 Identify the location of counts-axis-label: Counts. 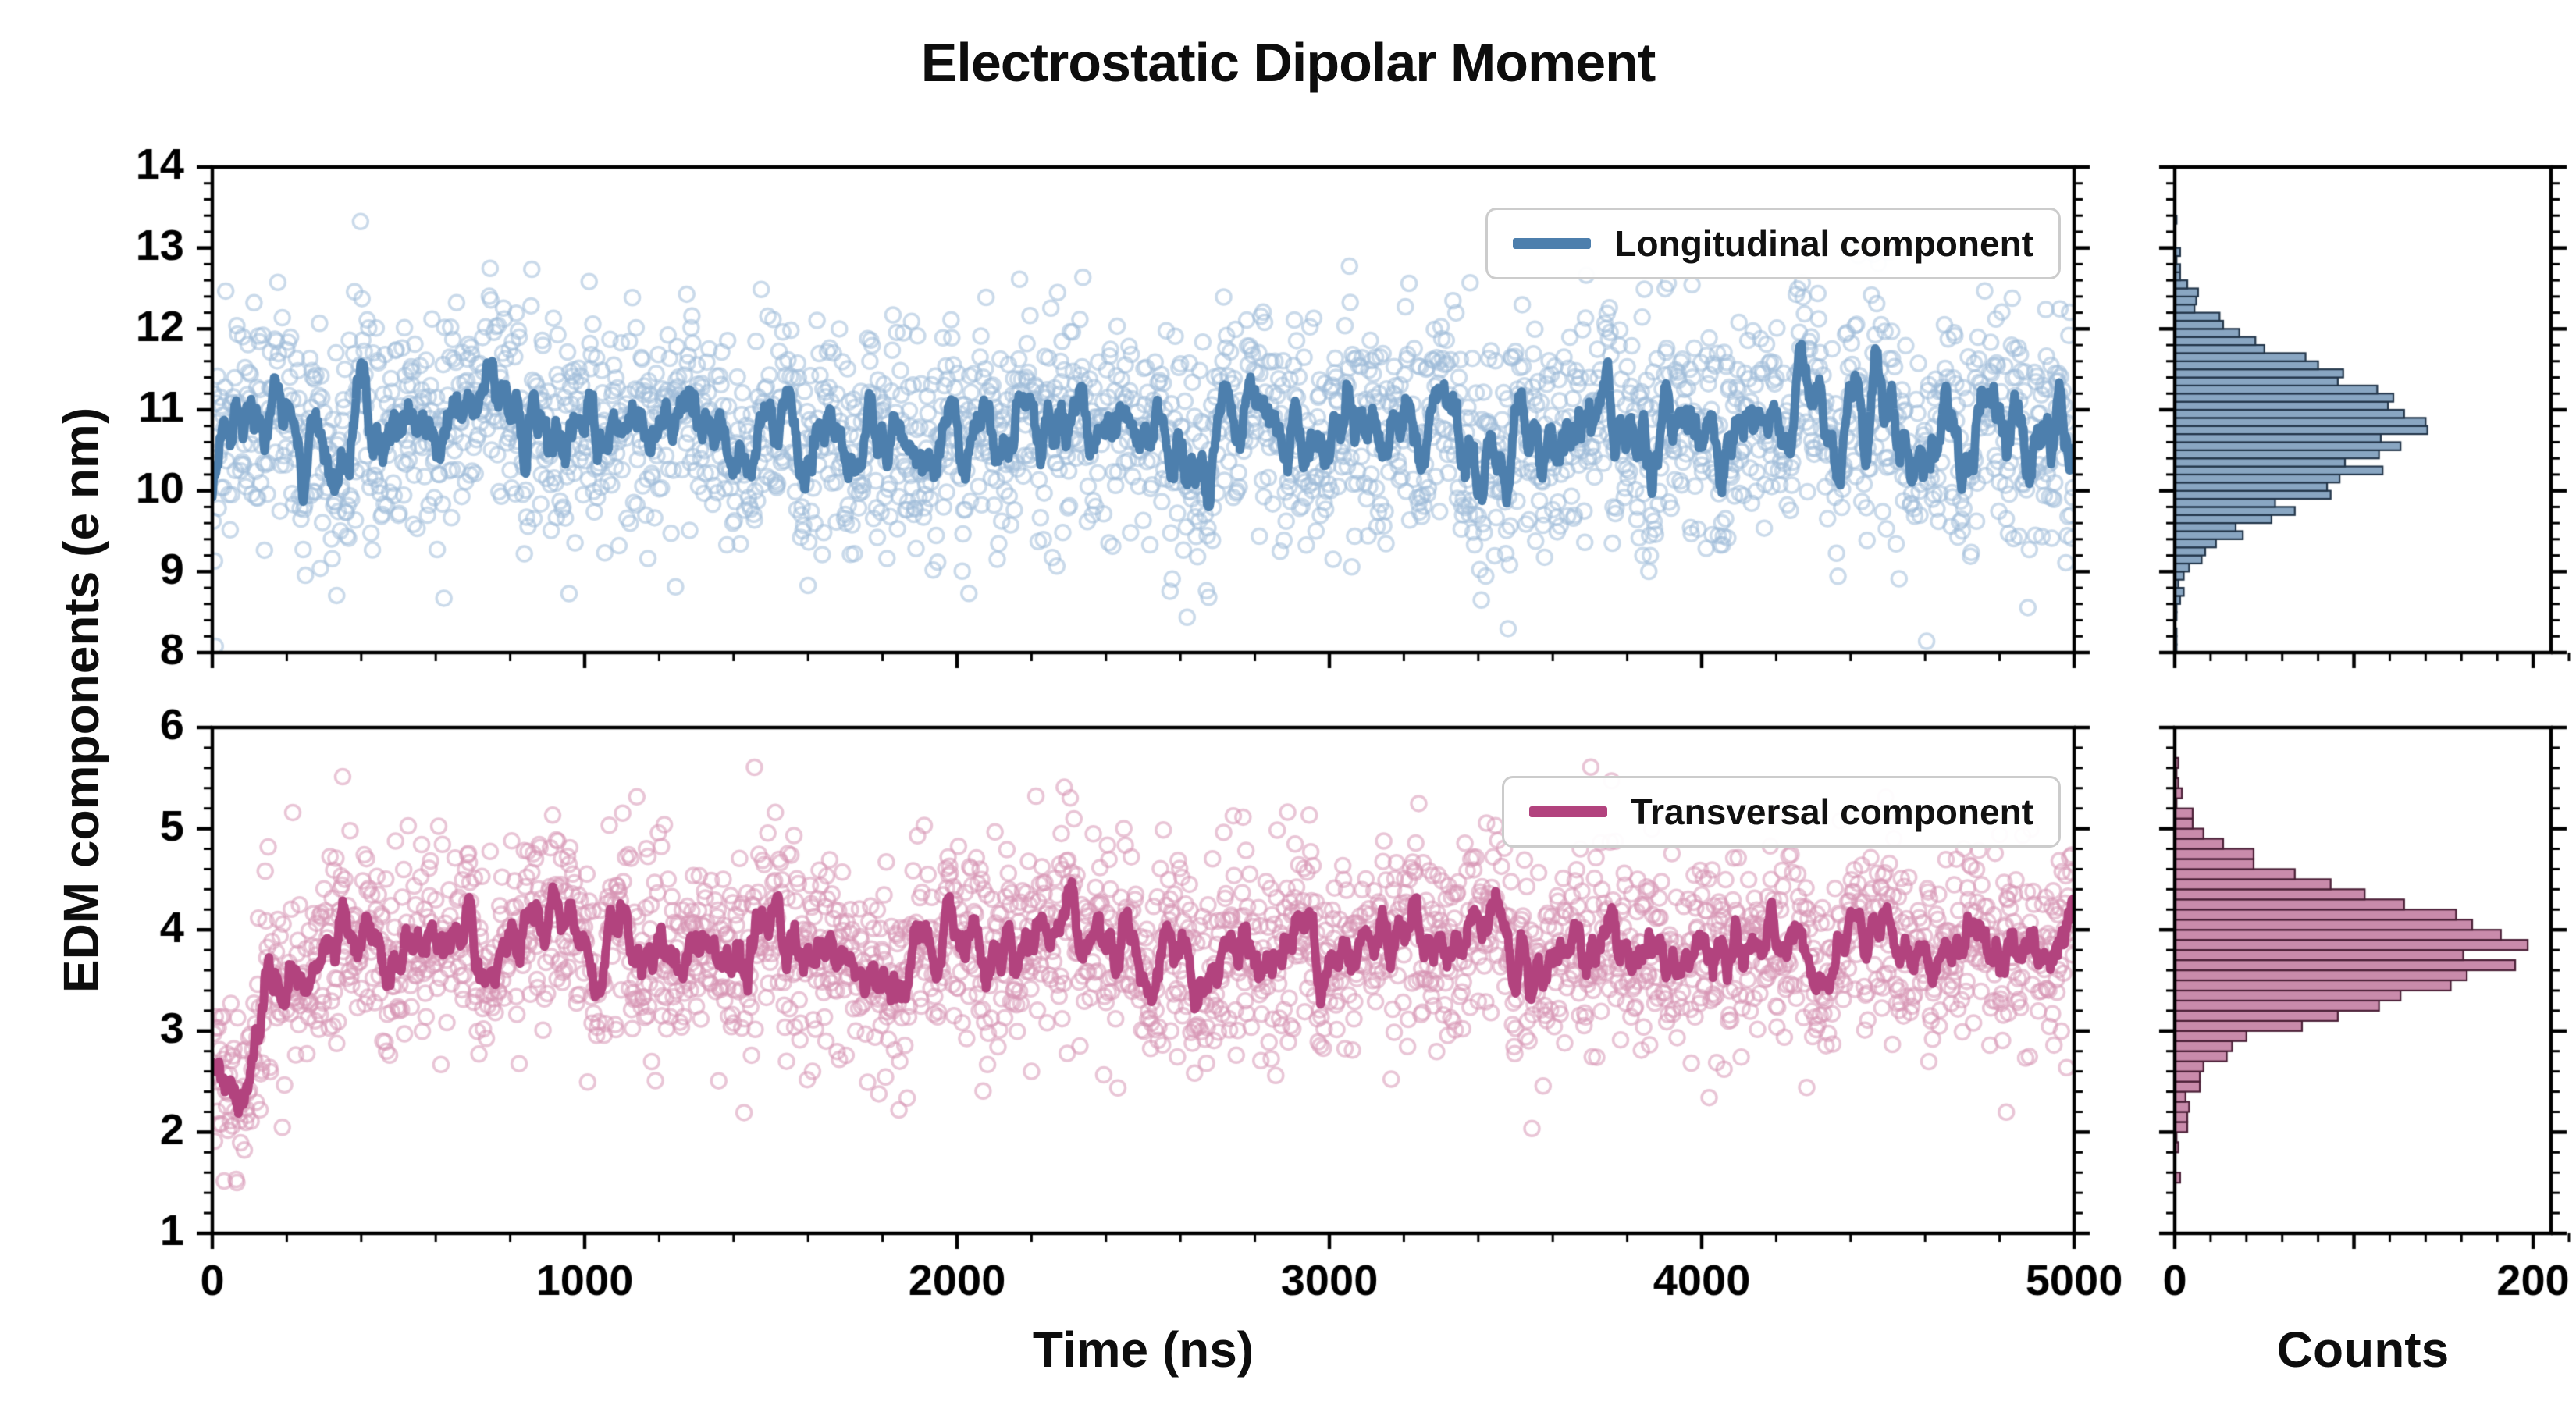
(2363, 1350).